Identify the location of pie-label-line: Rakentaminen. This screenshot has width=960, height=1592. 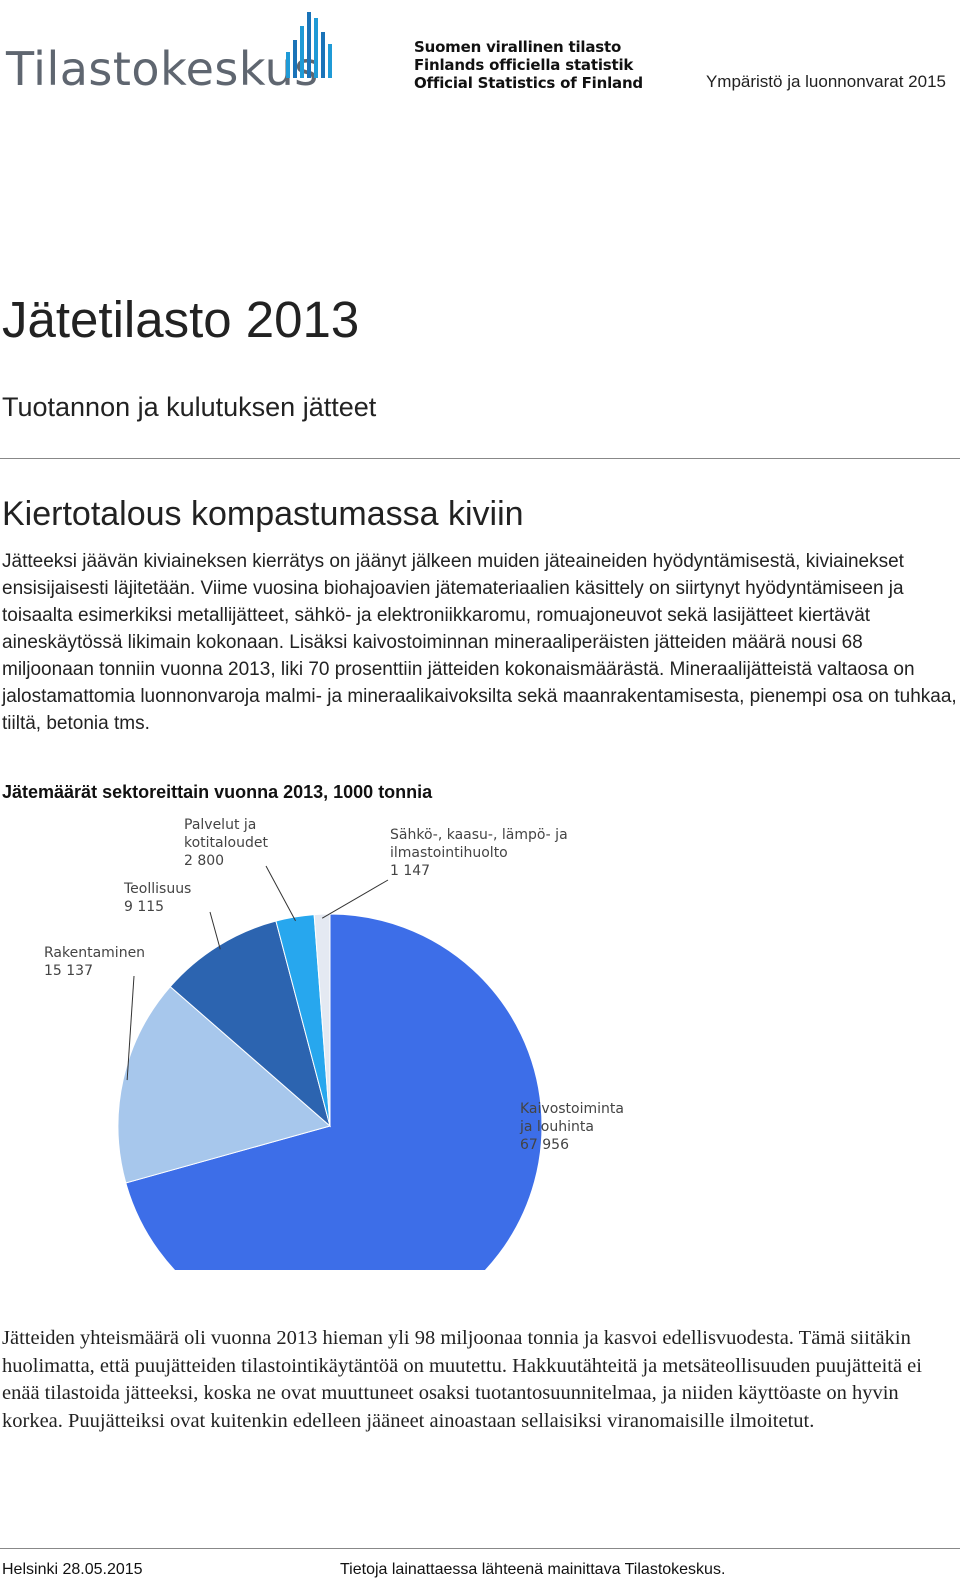
(95, 953).